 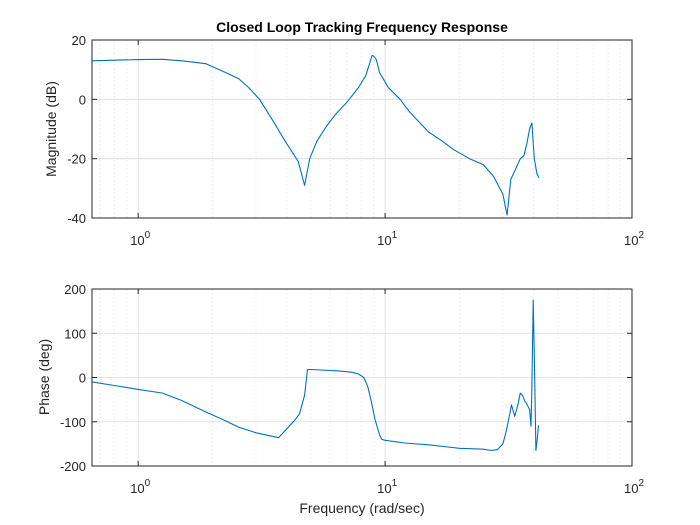 I want to click on magnitude-y-tick-label: -40, so click(x=76, y=218).